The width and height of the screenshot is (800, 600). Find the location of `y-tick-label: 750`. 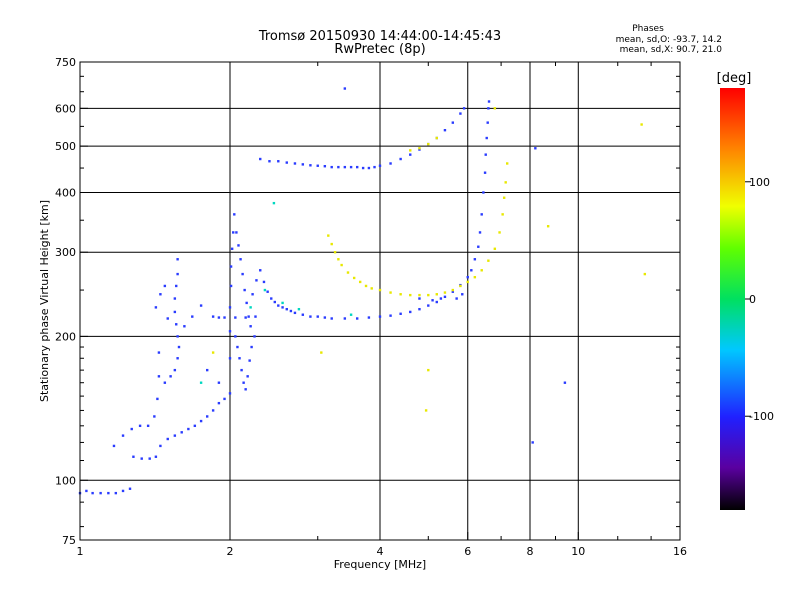

y-tick-label: 750 is located at coordinates (65, 62).